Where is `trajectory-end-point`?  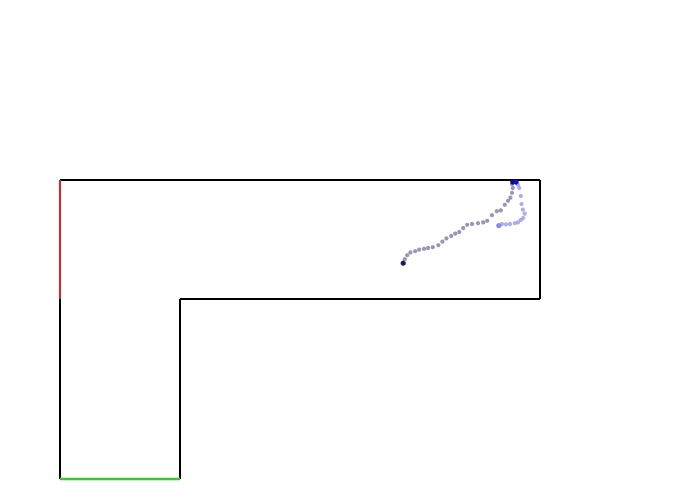 trajectory-end-point is located at coordinates (516, 182).